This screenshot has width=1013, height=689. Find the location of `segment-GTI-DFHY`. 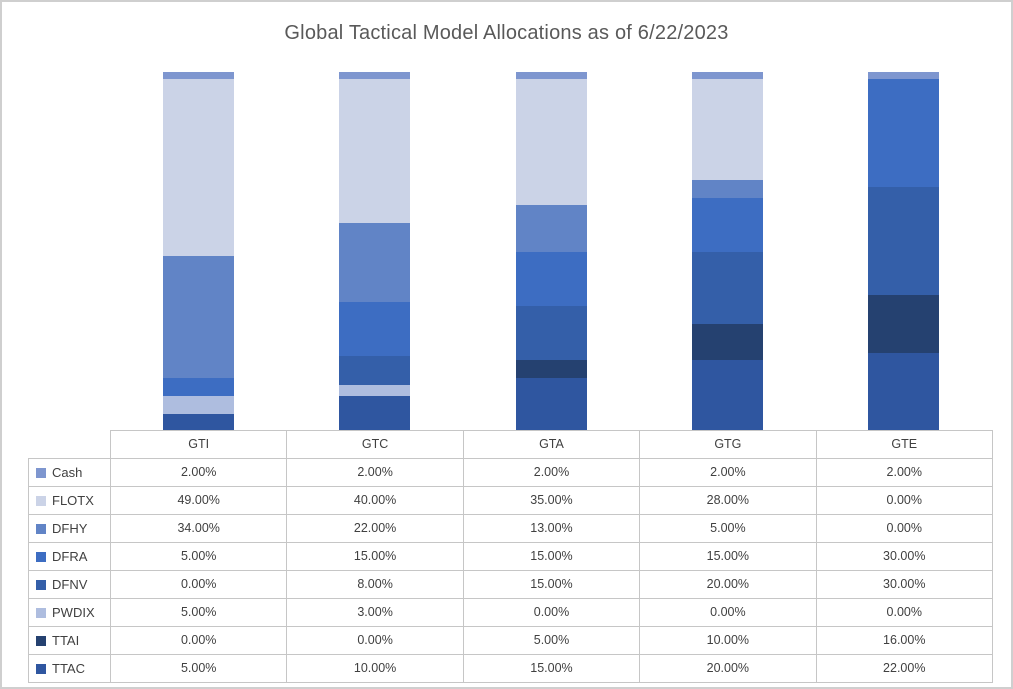

segment-GTI-DFHY is located at coordinates (198, 316).